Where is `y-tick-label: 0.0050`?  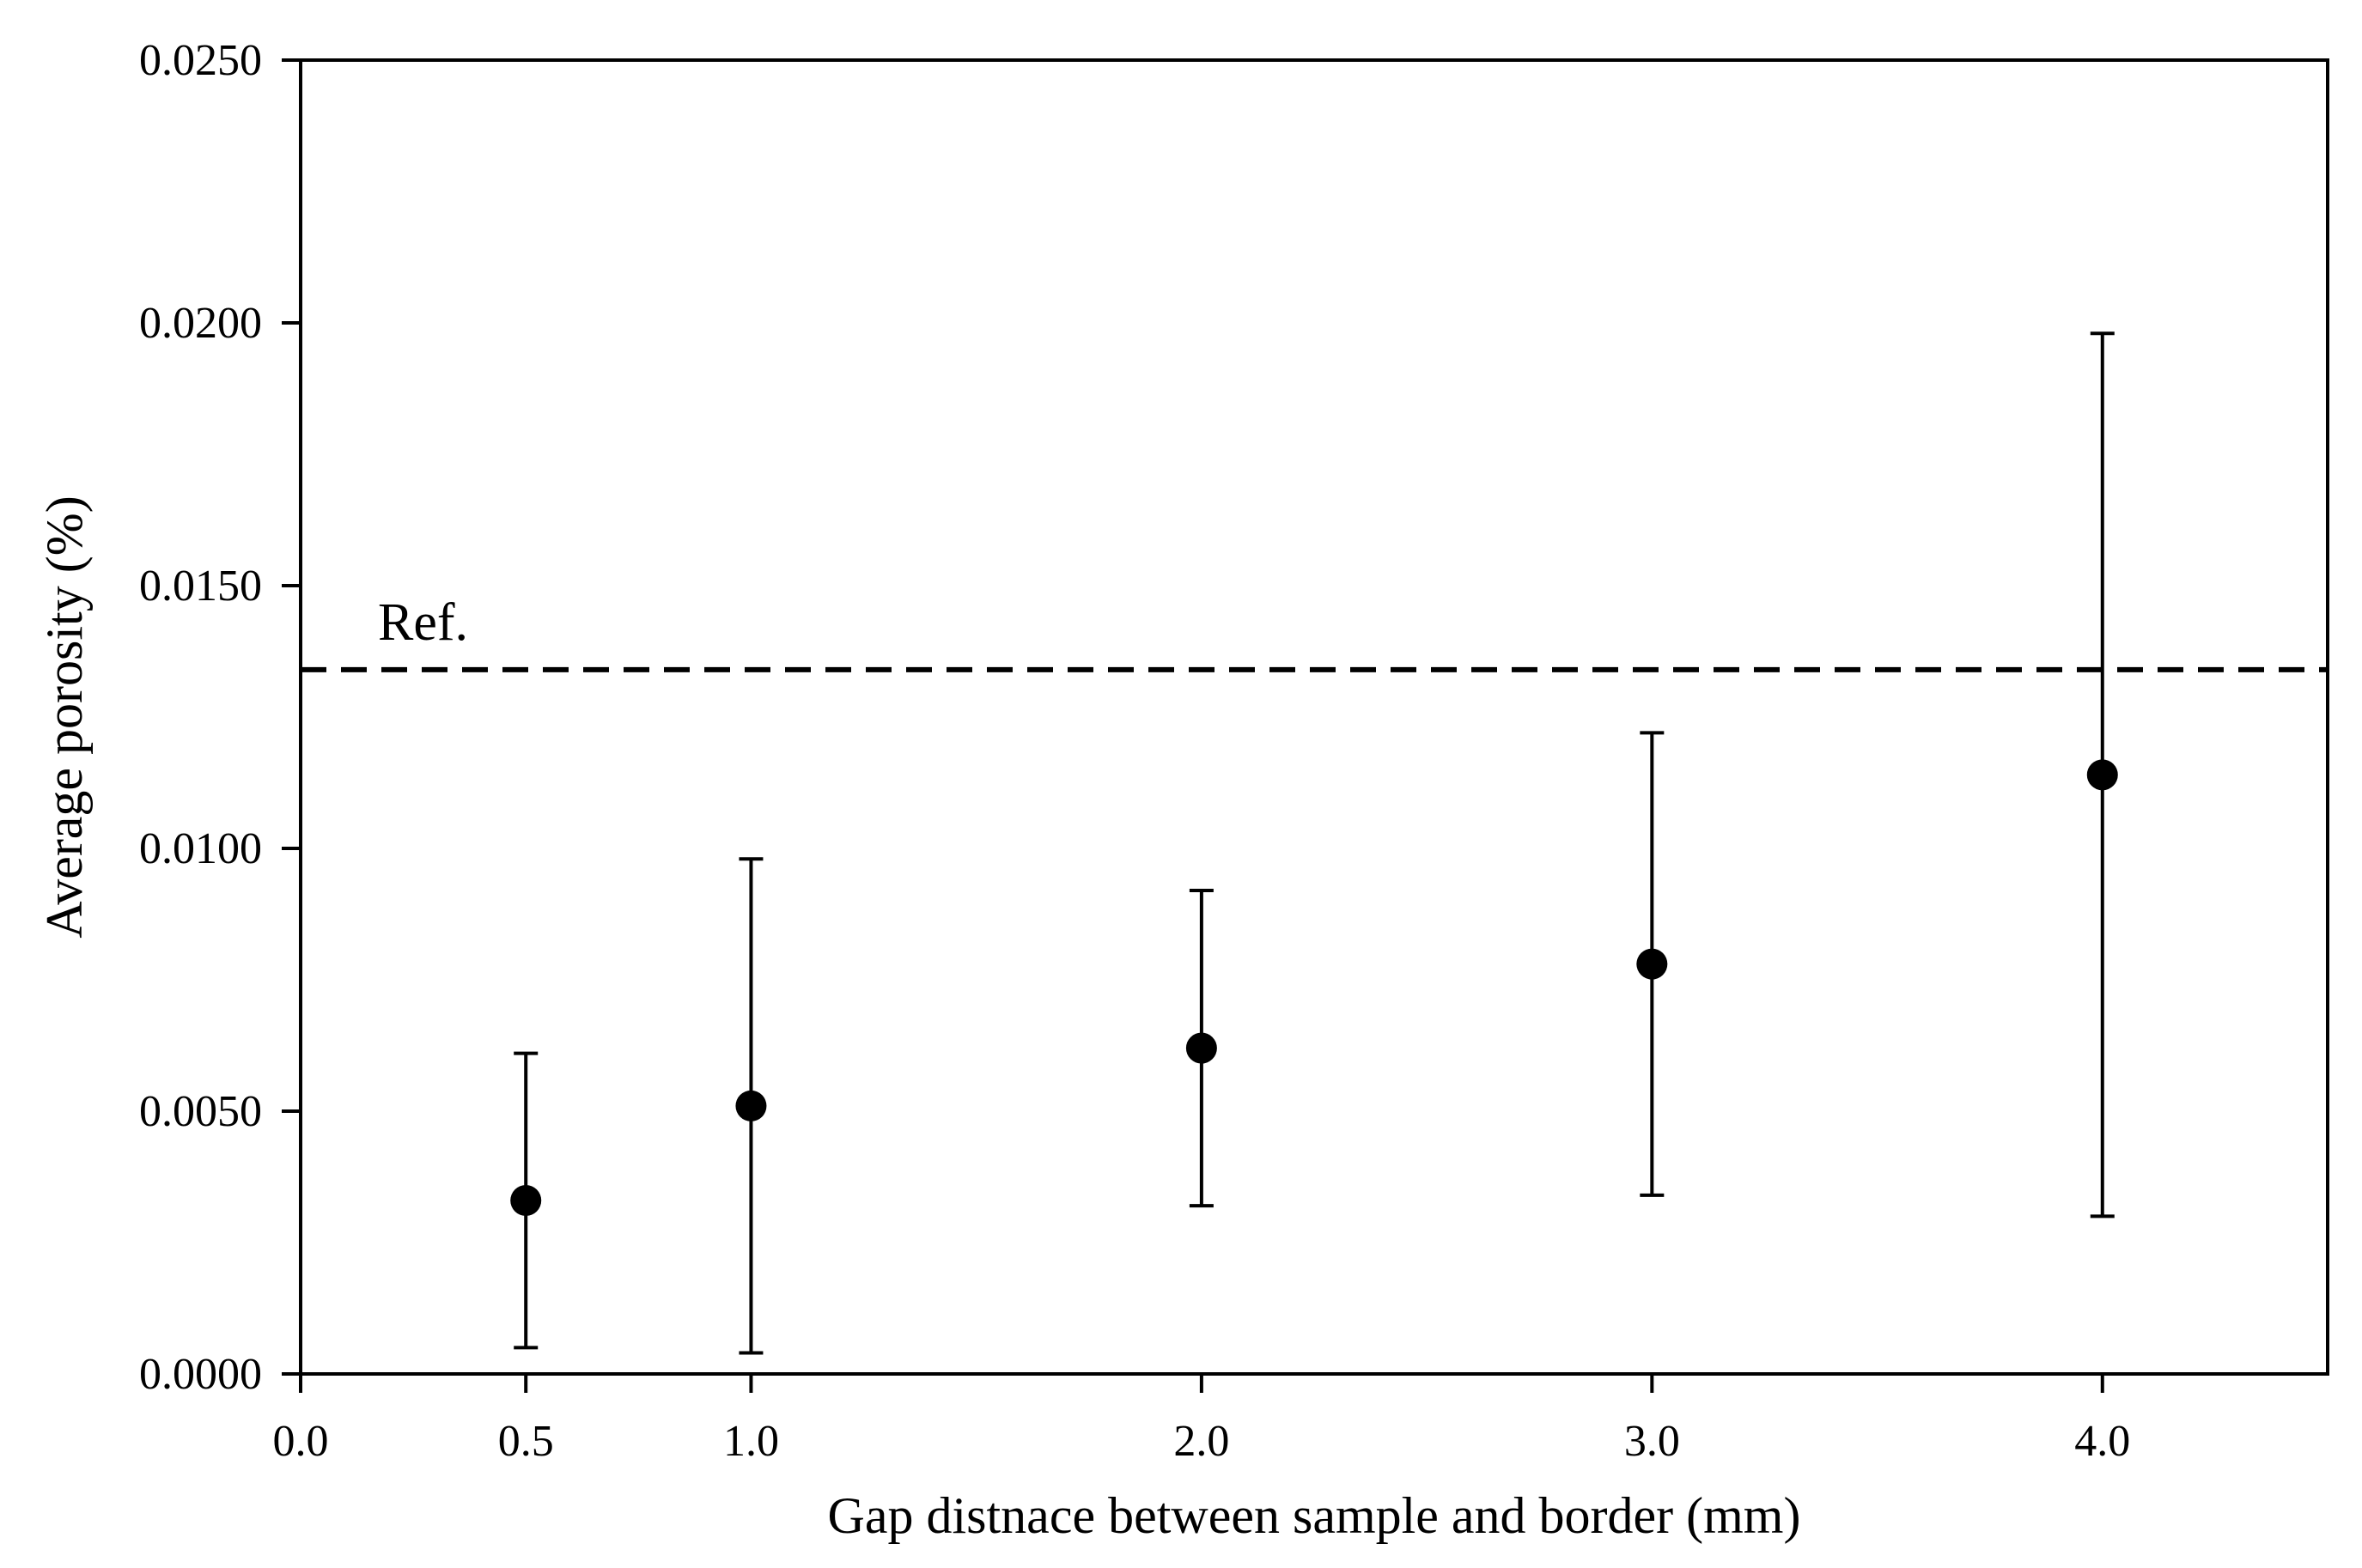
y-tick-label: 0.0050 is located at coordinates (201, 1111).